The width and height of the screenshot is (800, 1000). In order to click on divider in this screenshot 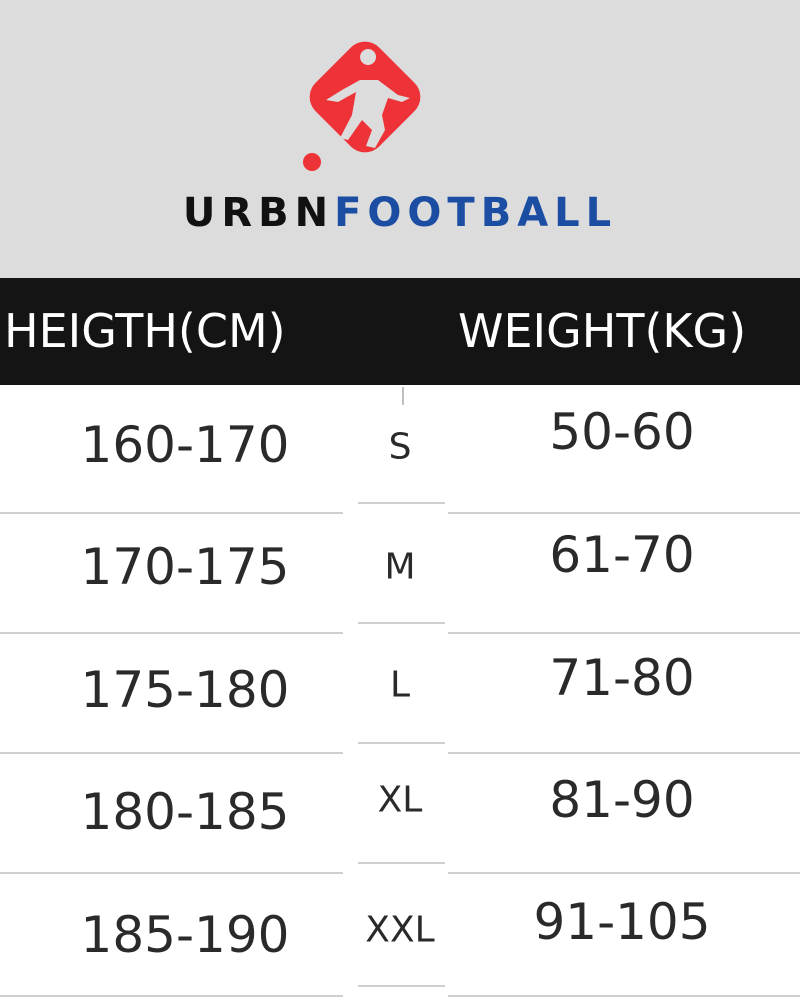, I will do `click(403, 396)`.